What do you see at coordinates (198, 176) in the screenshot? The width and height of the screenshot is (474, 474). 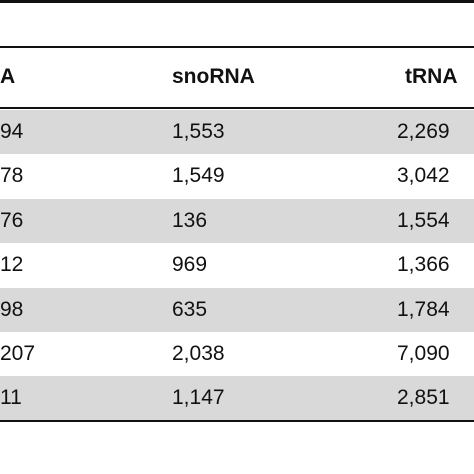 I see `table-cell: 1,549` at bounding box center [198, 176].